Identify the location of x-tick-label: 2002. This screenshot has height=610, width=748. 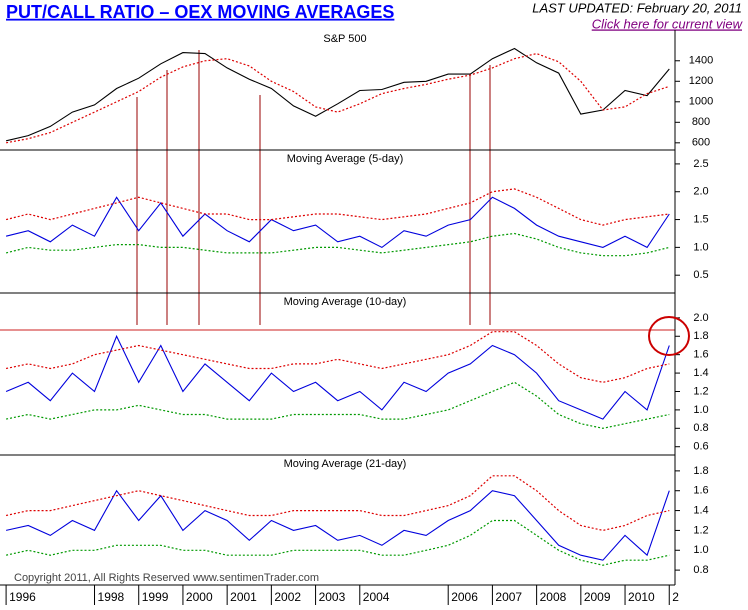
(287, 597).